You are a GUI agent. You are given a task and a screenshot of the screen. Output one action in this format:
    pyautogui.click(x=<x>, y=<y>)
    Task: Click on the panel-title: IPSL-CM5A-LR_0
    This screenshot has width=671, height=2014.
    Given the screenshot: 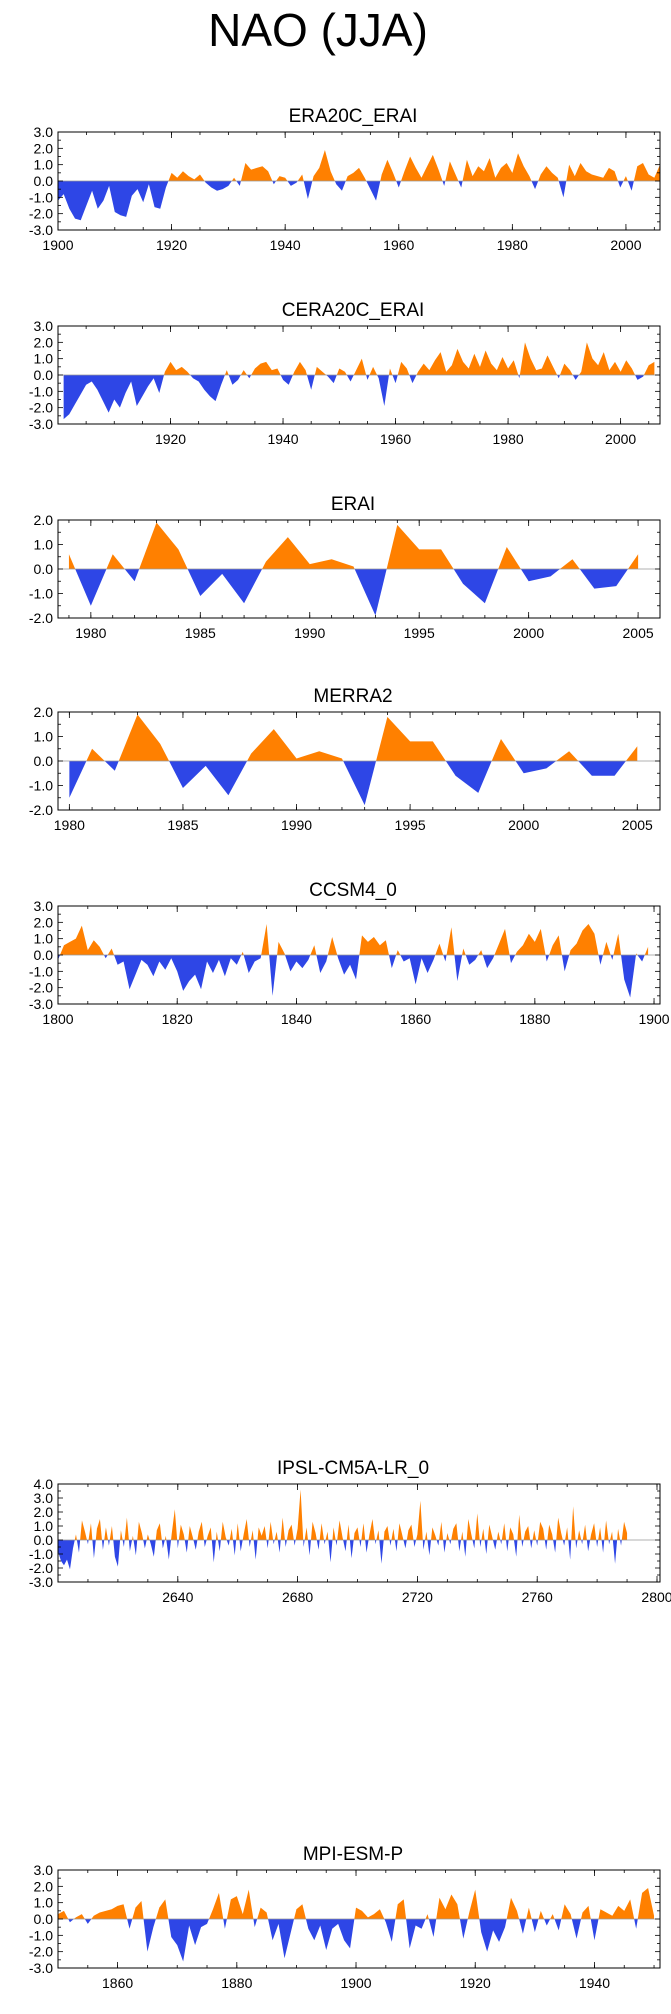 What is the action you would take?
    pyautogui.click(x=353, y=1468)
    